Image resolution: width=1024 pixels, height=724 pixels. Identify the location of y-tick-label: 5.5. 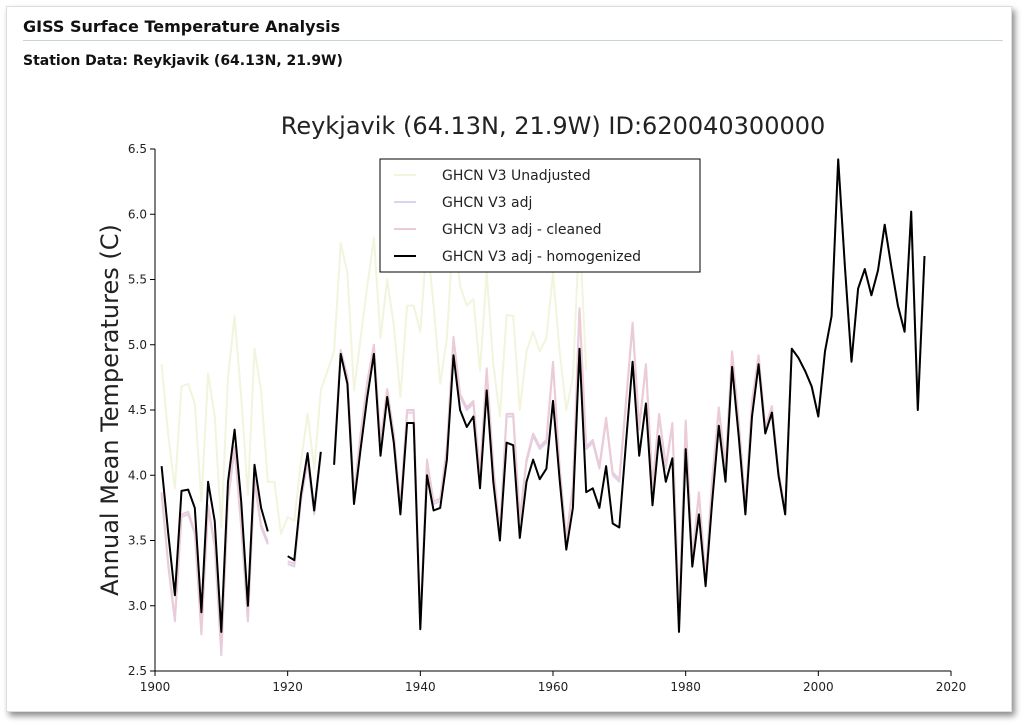
(137, 280).